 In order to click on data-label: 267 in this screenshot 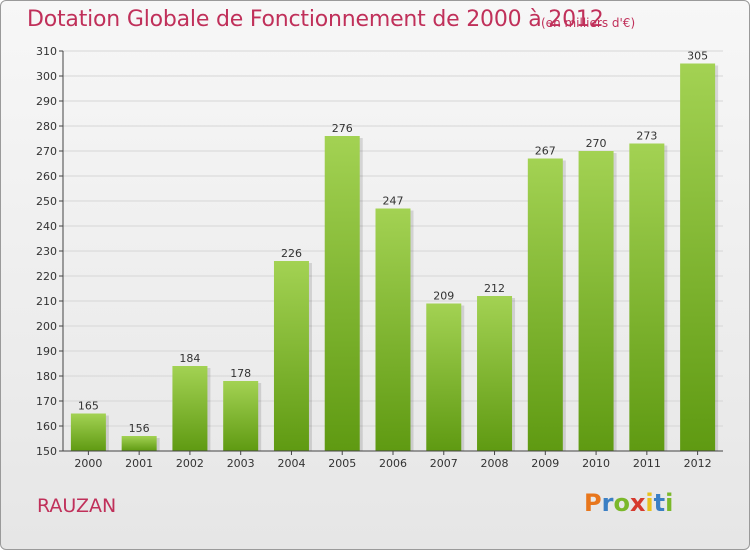, I will do `click(545, 151)`.